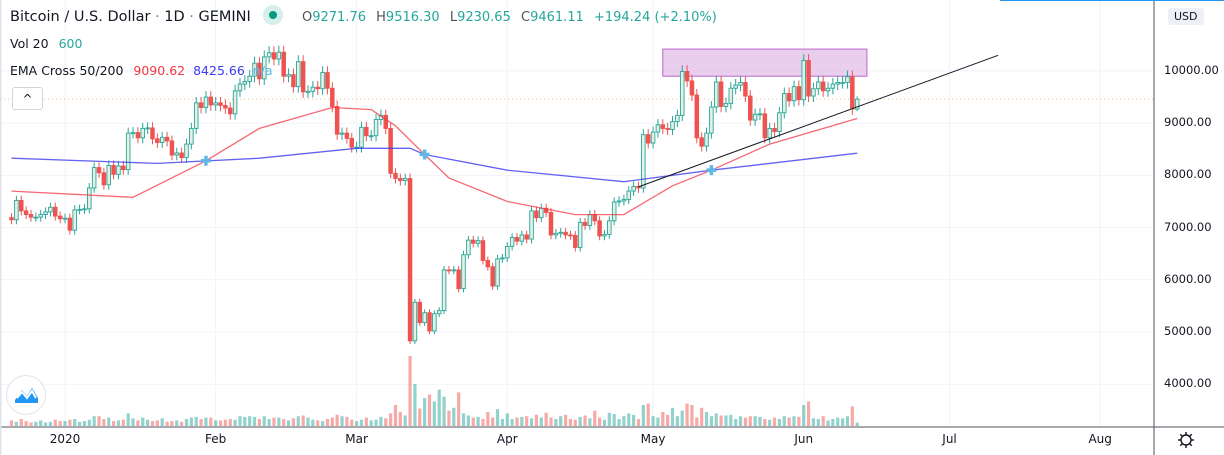 The image size is (1224, 455). I want to click on volume-legend: Vol 20 600, so click(46, 43).